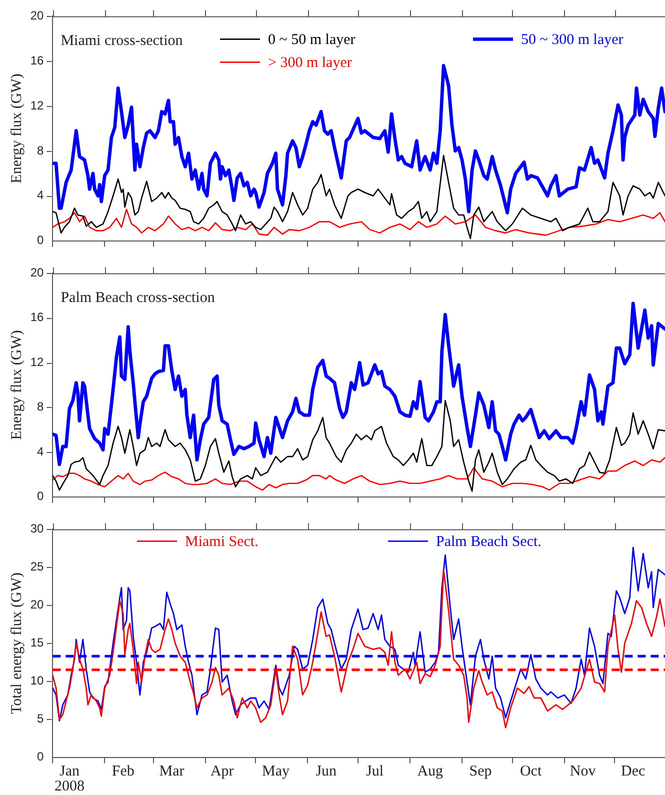  Describe the element at coordinates (222, 772) in the screenshot. I see `x-tick-label: Apr` at that location.